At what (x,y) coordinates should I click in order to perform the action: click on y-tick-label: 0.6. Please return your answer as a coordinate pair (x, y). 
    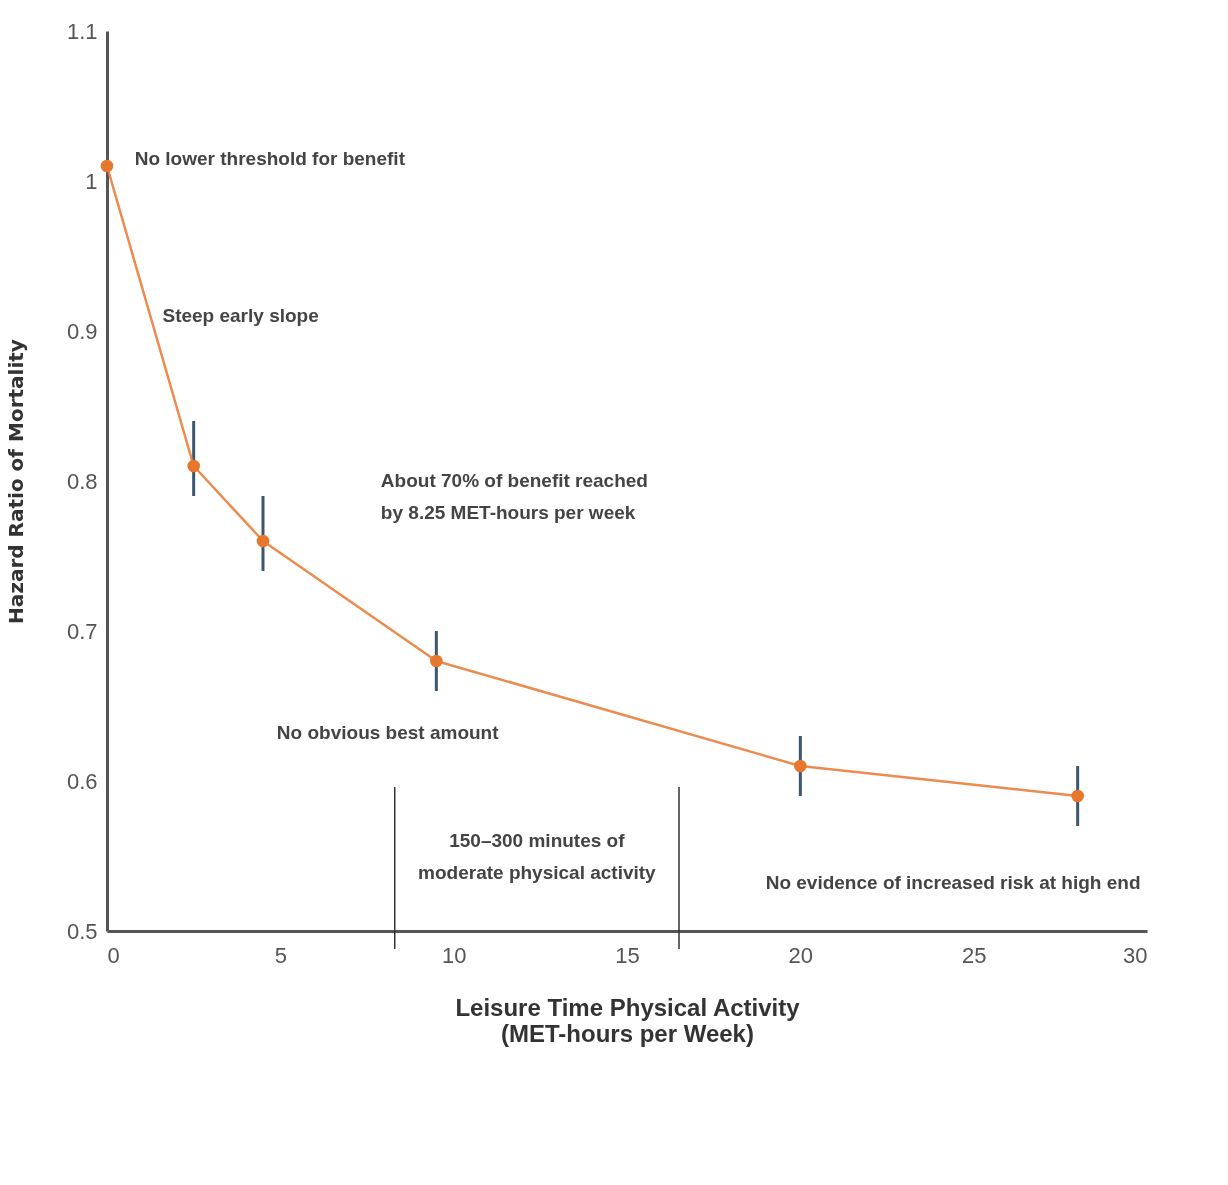
    Looking at the image, I should click on (82, 781).